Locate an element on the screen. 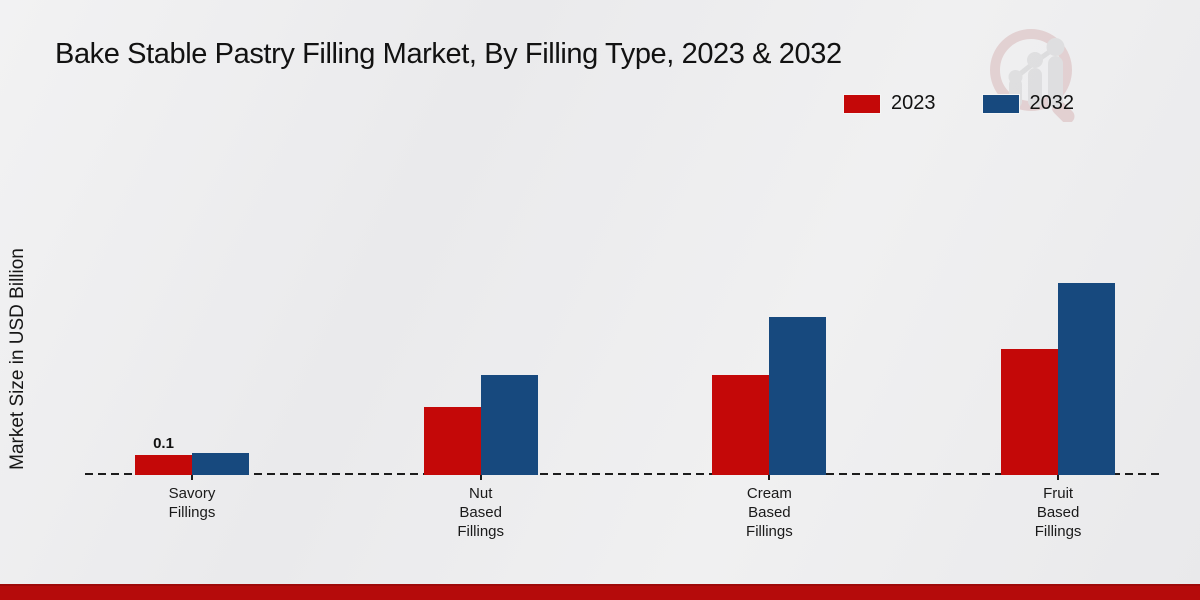 This screenshot has width=1200, height=600. legend-label-2023: 2023 is located at coordinates (913, 103).